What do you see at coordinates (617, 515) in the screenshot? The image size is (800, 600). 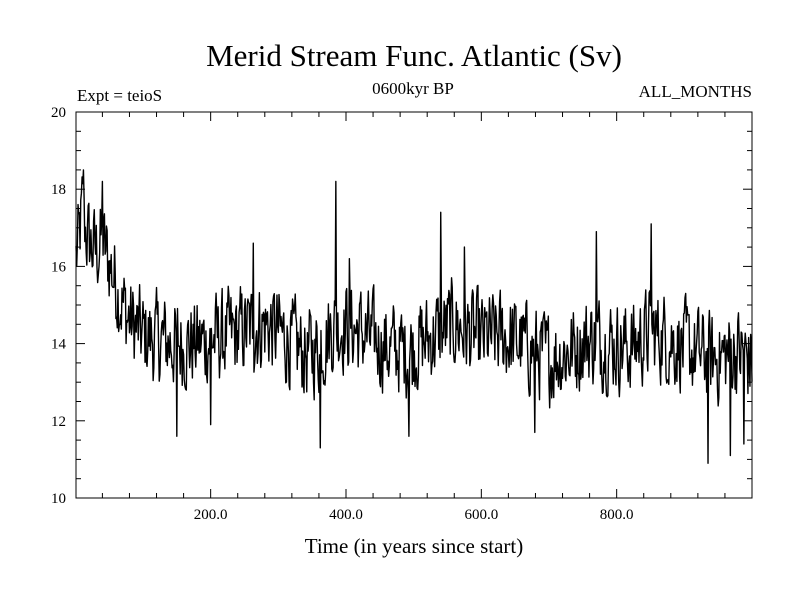 I see `x-tick-label: 800.0` at bounding box center [617, 515].